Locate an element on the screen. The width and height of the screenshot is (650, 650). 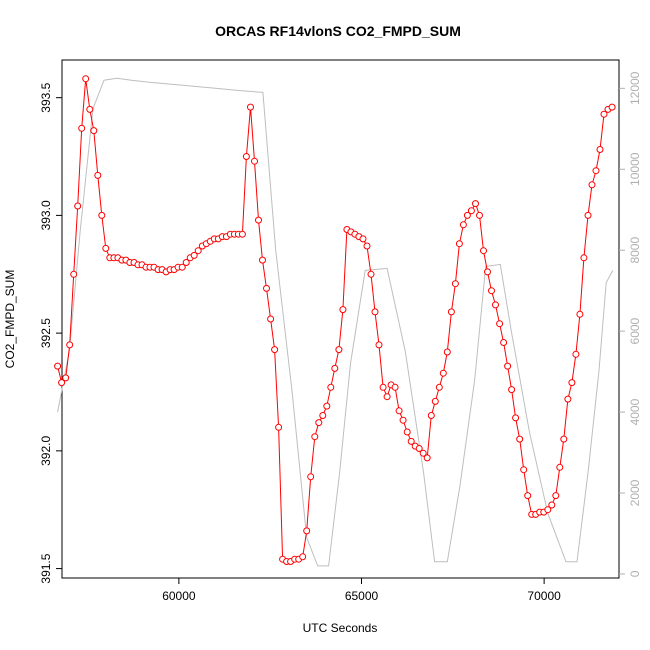
chart-title: ORCAS RF14vlonS CO2_FMPD_SUM is located at coordinates (338, 31).